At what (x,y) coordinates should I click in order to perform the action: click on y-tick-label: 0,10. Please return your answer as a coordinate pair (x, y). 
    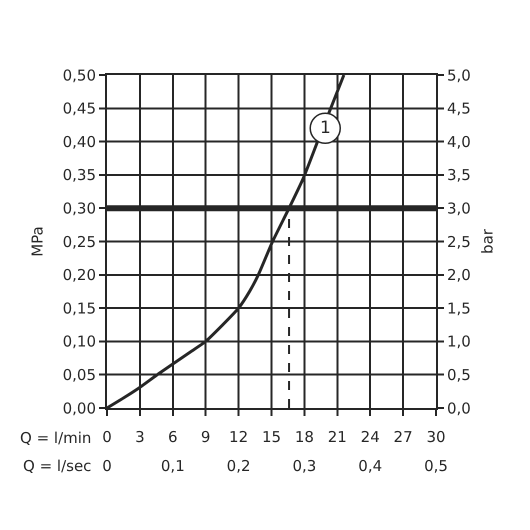
    Looking at the image, I should click on (79, 341).